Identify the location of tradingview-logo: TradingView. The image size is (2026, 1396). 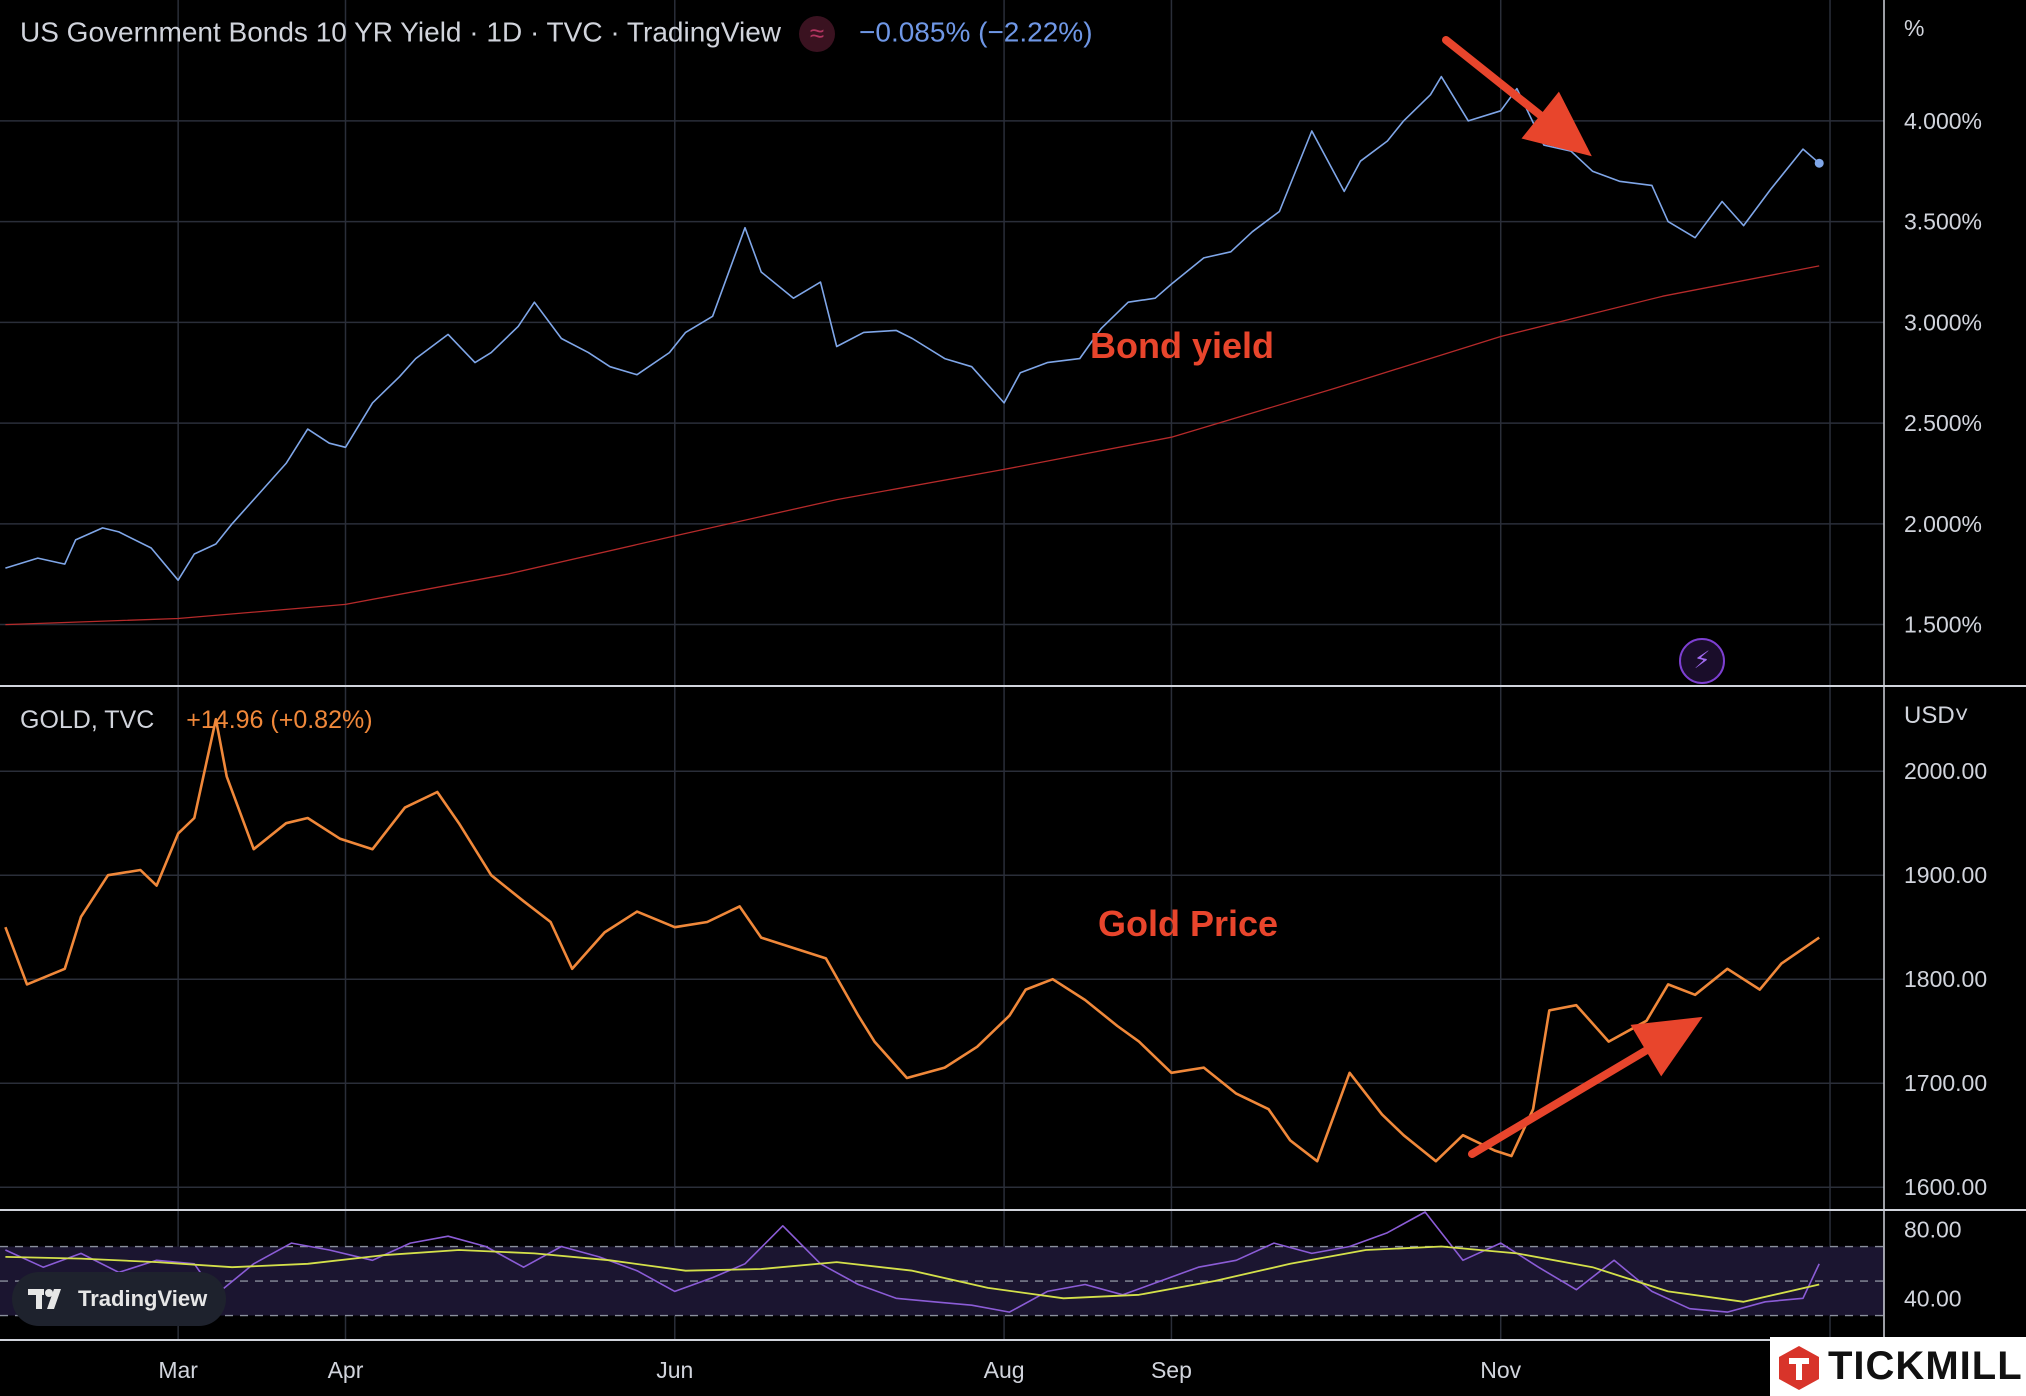
(119, 1299).